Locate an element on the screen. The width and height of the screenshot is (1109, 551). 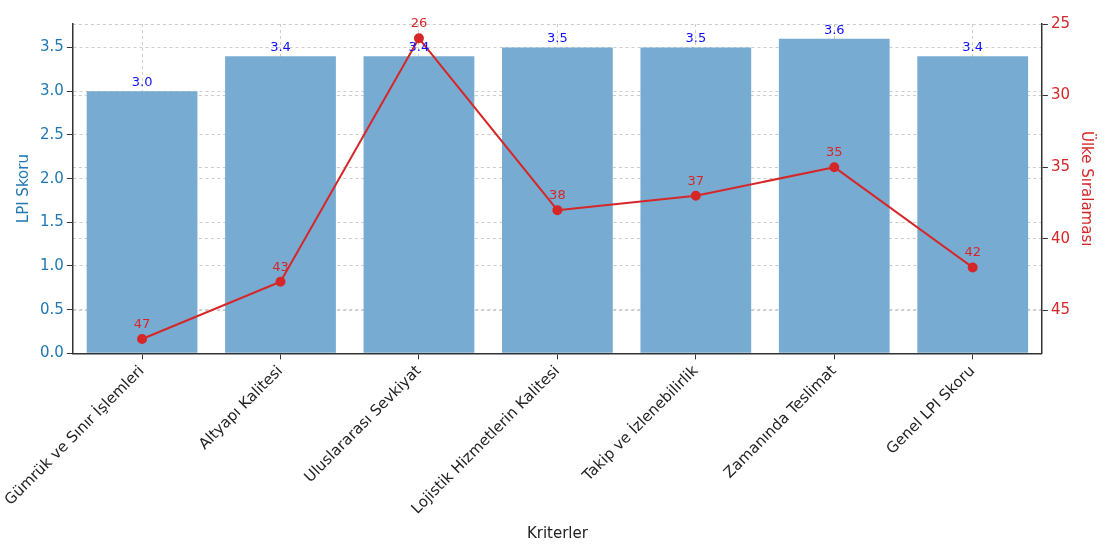
y2-axis-title: Ülke Sıralaması is located at coordinates (1088, 188).